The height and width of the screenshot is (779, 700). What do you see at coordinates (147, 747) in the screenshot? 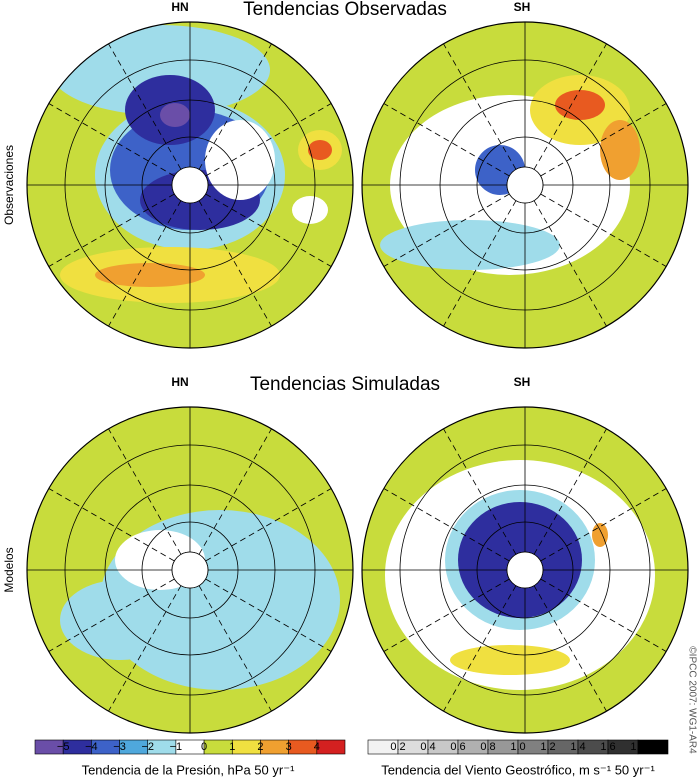
I see `colorbar-tick-label: −2` at bounding box center [147, 747].